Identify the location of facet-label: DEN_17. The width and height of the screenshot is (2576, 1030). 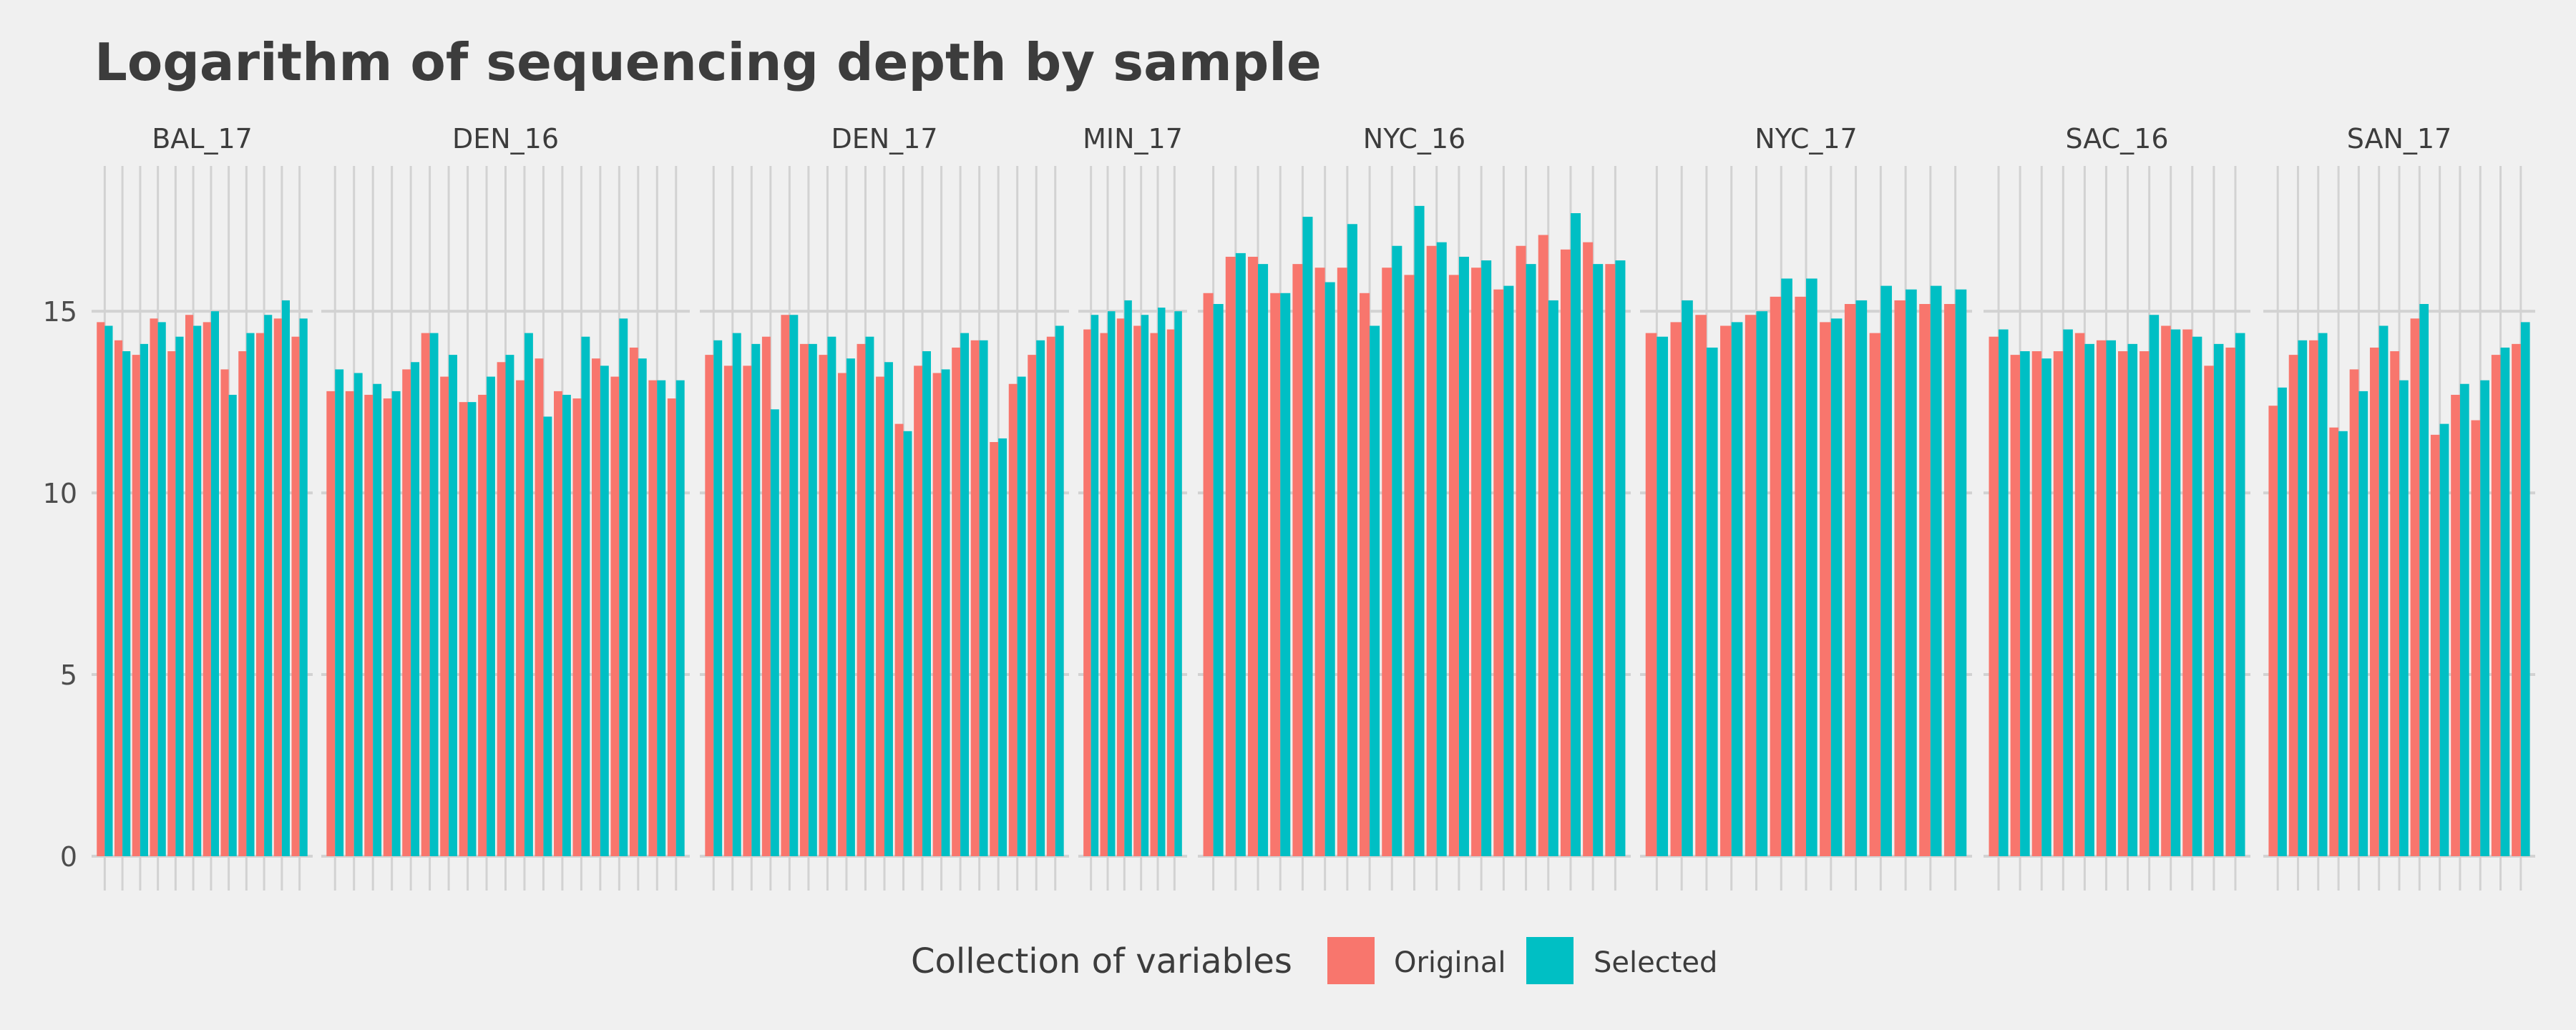
(884, 138).